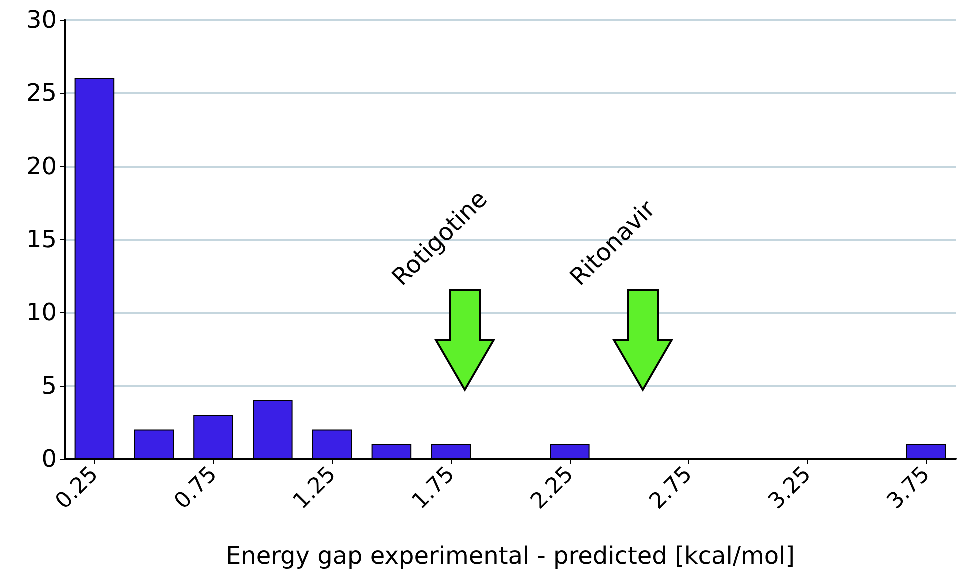 Image resolution: width=961 pixels, height=573 pixels. I want to click on y-tick-label: 15, so click(41, 240).